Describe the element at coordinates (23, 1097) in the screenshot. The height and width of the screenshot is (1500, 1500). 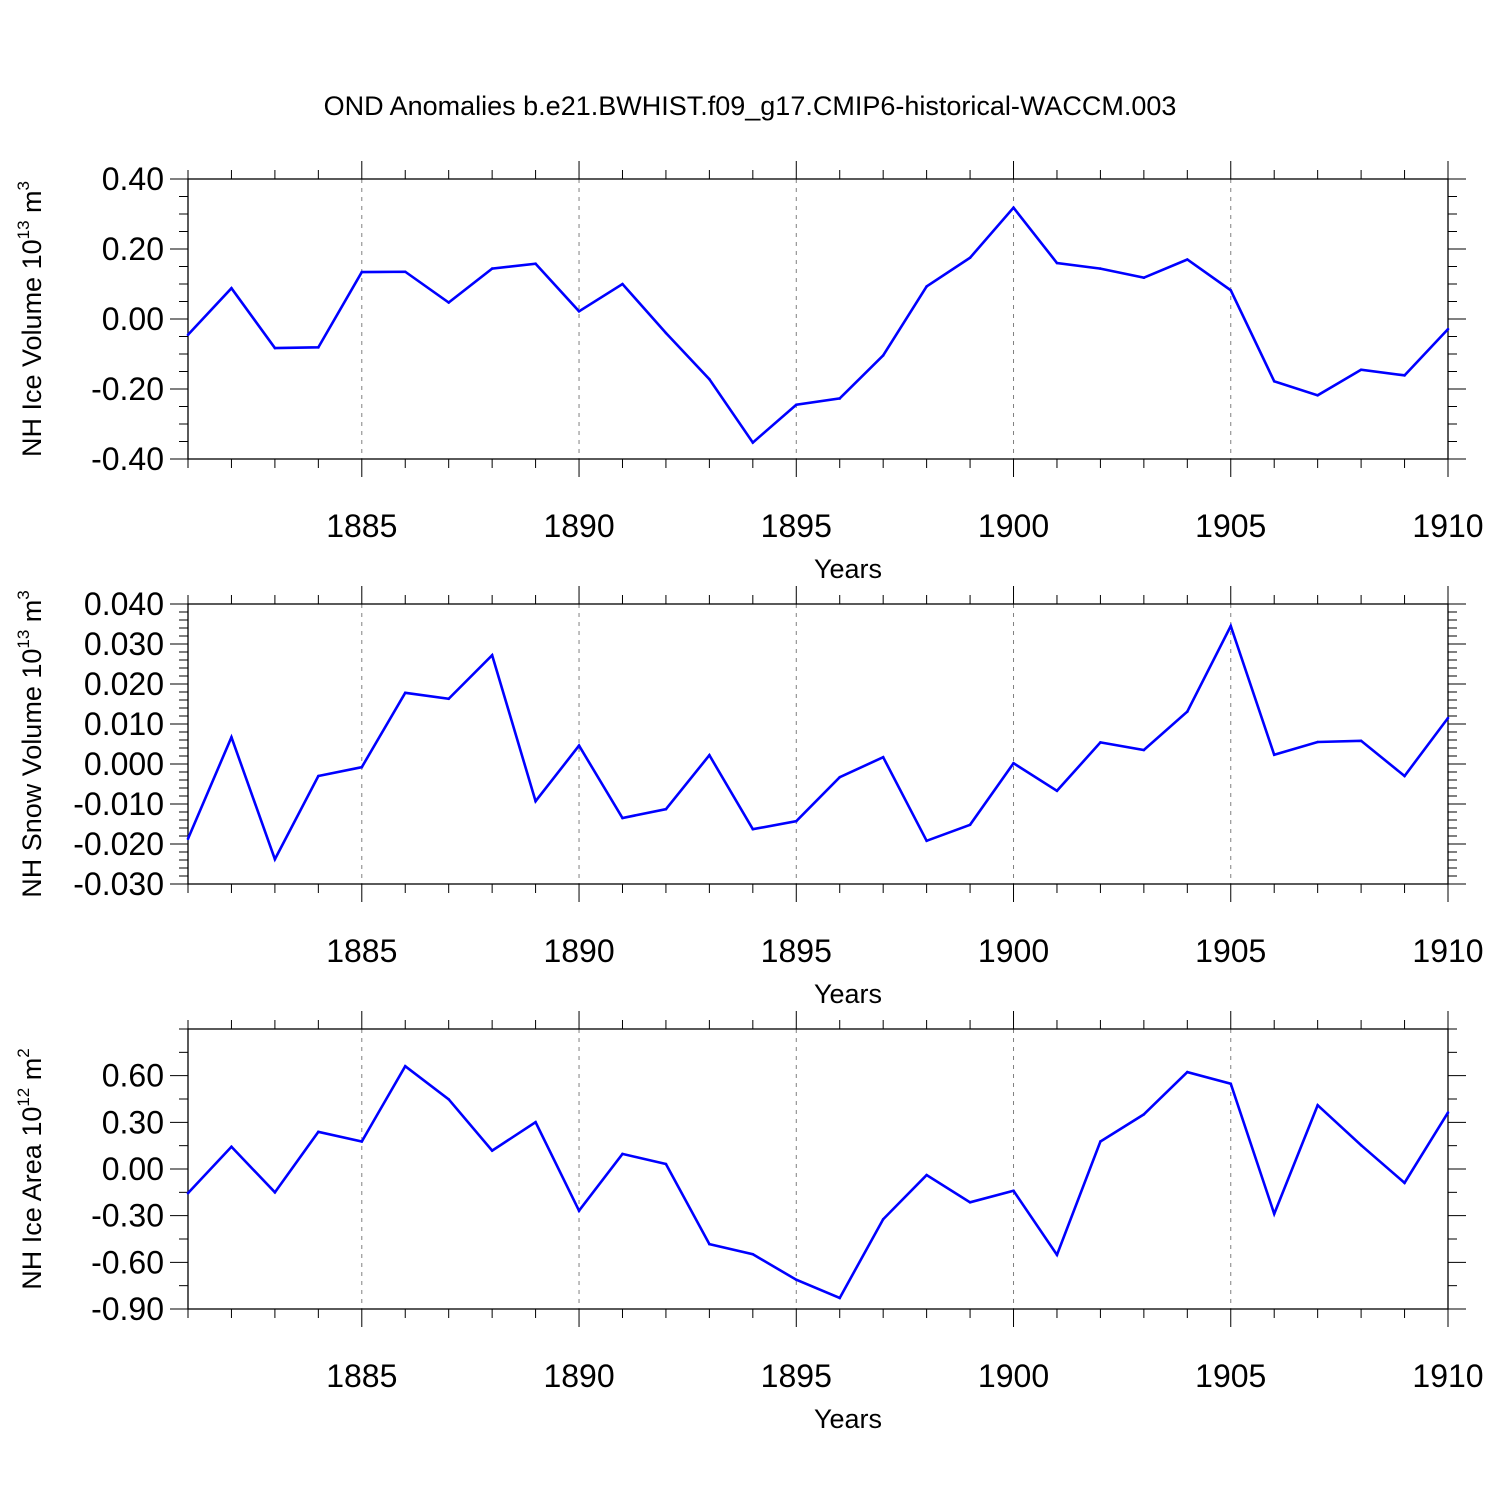
I see `y-axis-label-exponent: 12` at that location.